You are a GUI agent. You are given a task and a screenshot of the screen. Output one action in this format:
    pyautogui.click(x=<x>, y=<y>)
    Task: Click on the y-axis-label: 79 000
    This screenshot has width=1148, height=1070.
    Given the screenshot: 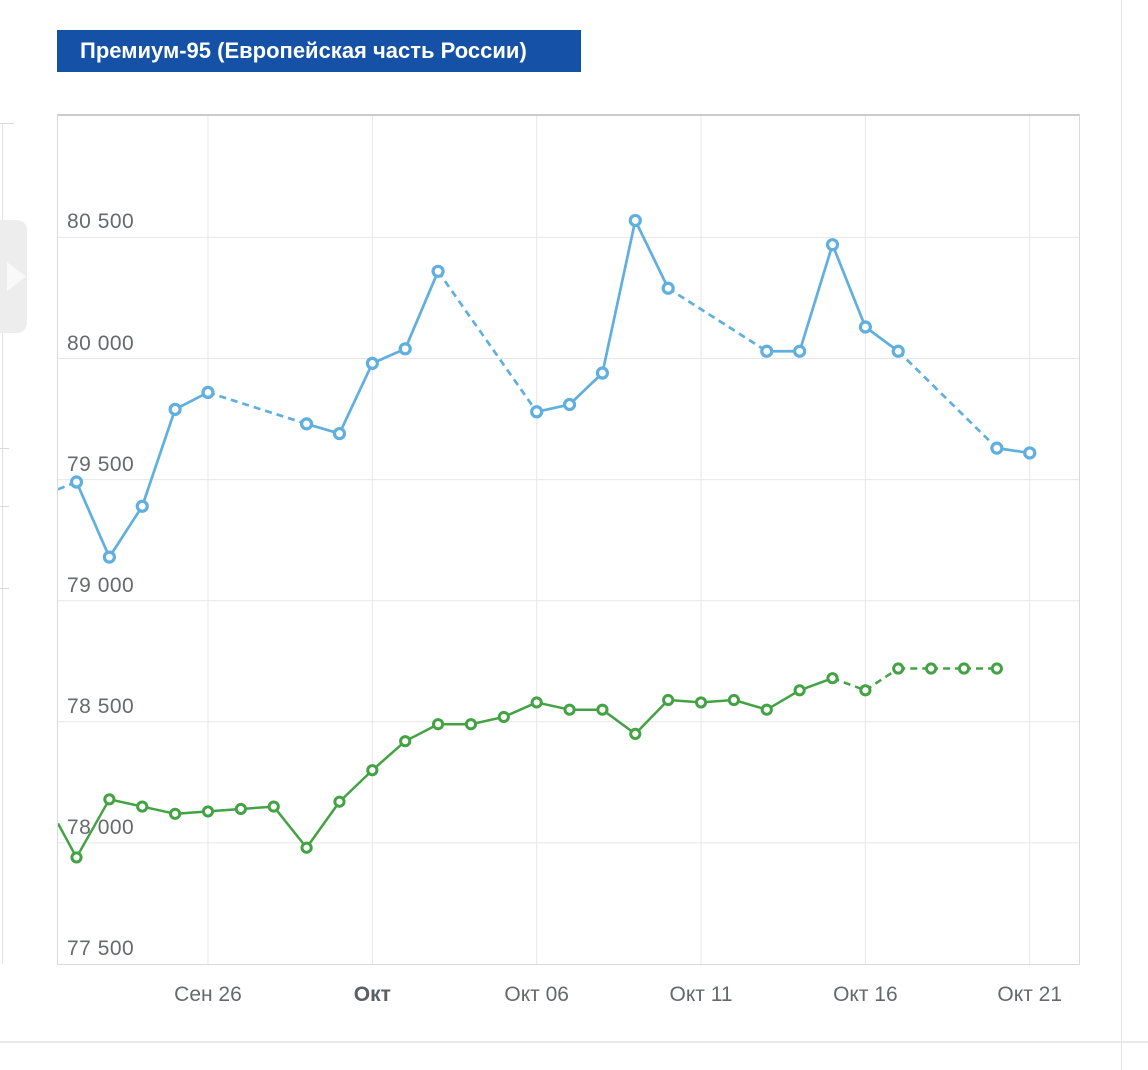 What is the action you would take?
    pyautogui.click(x=101, y=585)
    